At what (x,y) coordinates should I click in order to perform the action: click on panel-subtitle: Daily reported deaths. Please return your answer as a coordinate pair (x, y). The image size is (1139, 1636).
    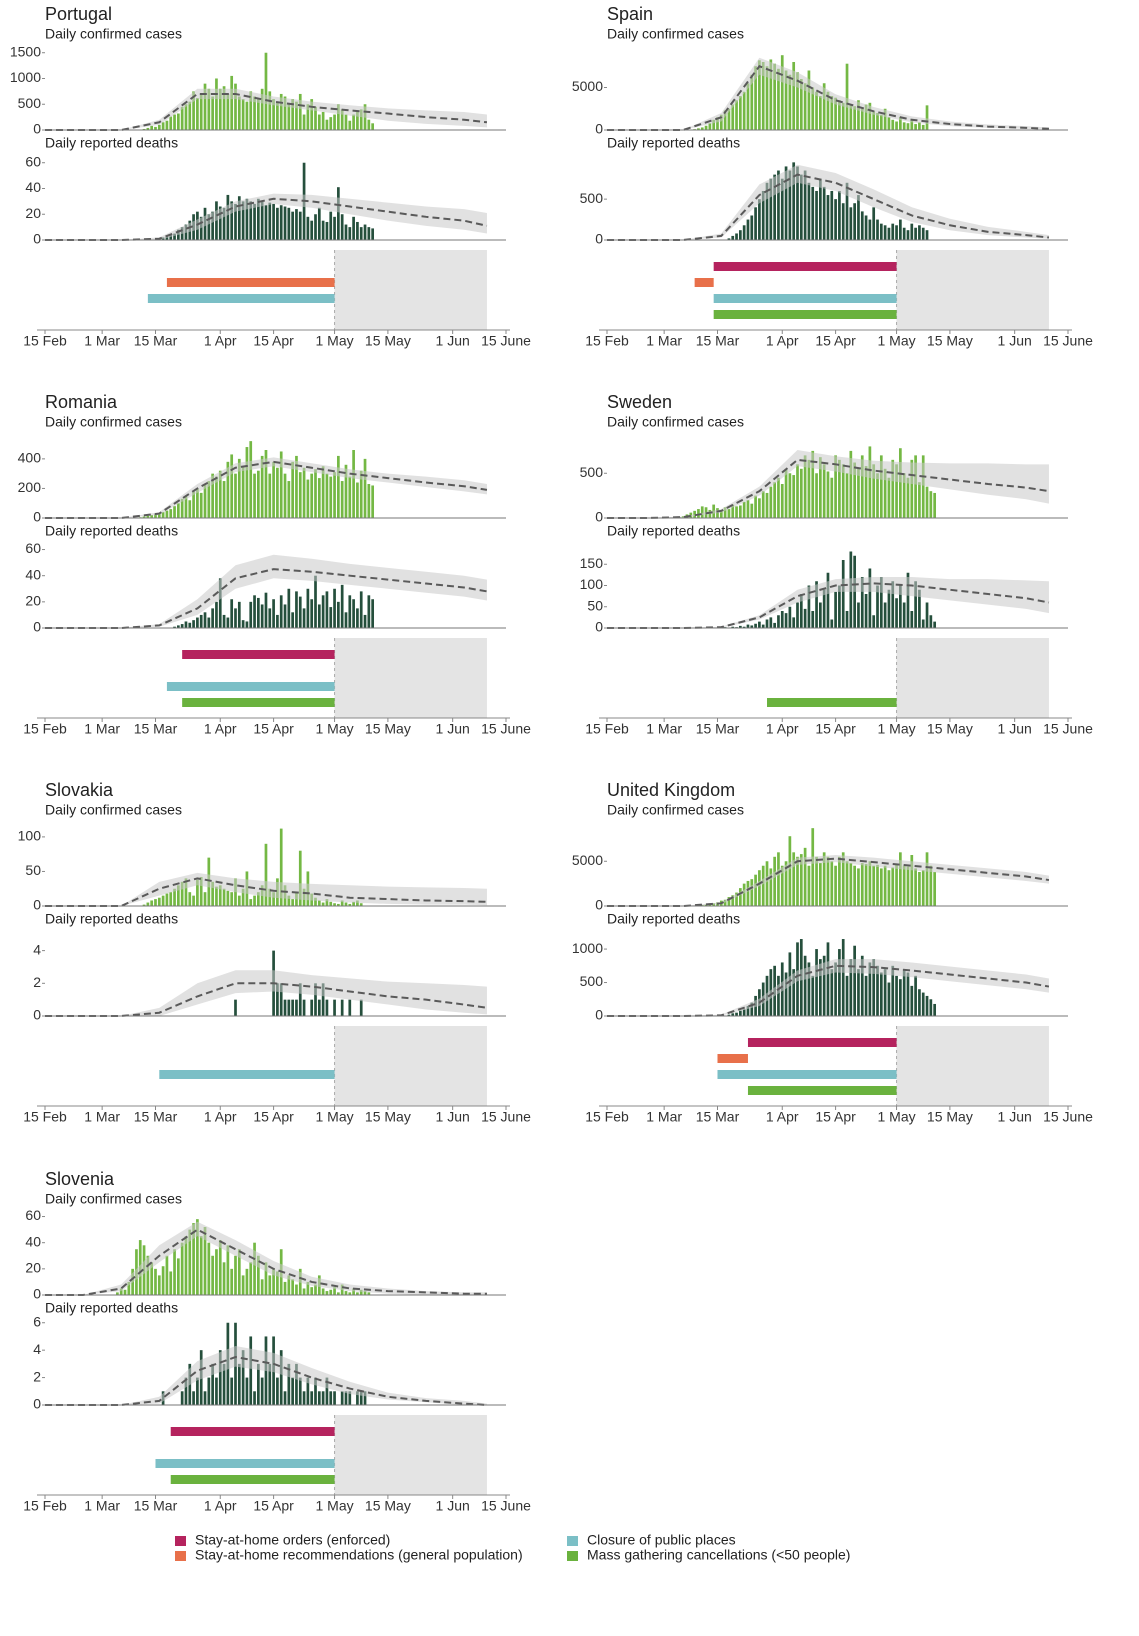
    Looking at the image, I should click on (111, 1308).